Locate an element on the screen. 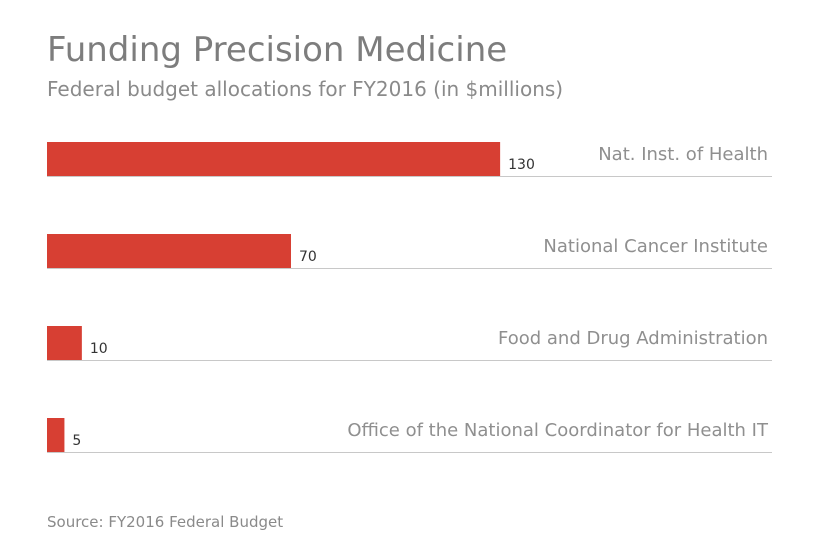  category-label-row-1: Nat. Inst. of Health is located at coordinates (683, 154).